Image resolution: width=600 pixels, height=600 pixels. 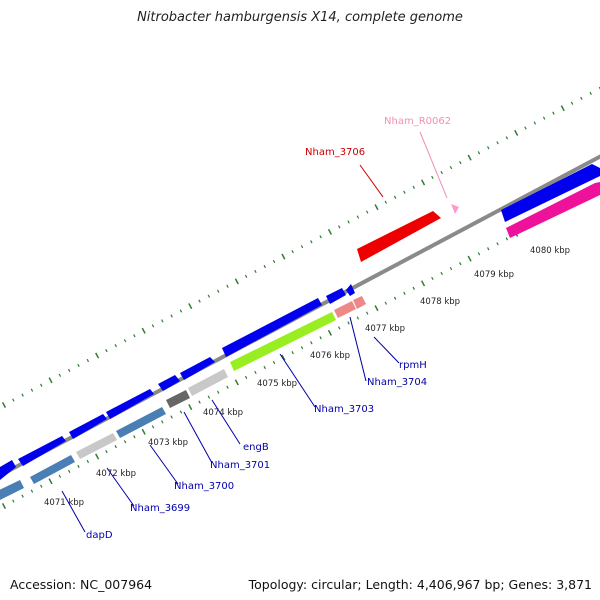 What do you see at coordinates (330, 356) in the screenshot?
I see `kbp-label: 4076 kbp` at bounding box center [330, 356].